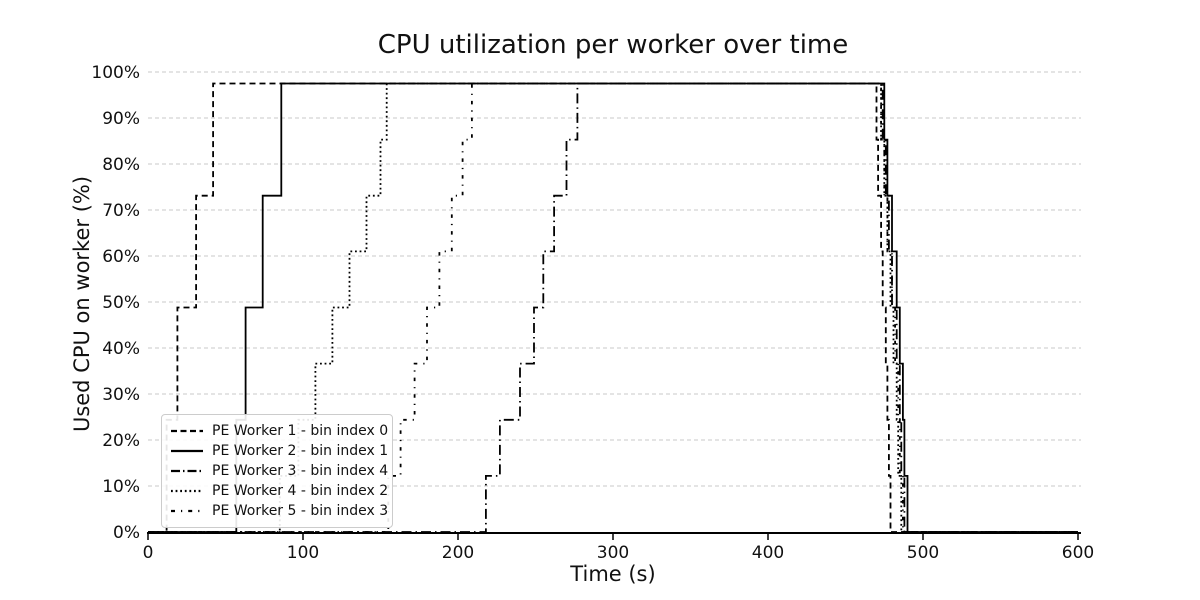 This screenshot has width=1200, height=600. What do you see at coordinates (121, 441) in the screenshot?
I see `y-tick-label: 20%` at bounding box center [121, 441].